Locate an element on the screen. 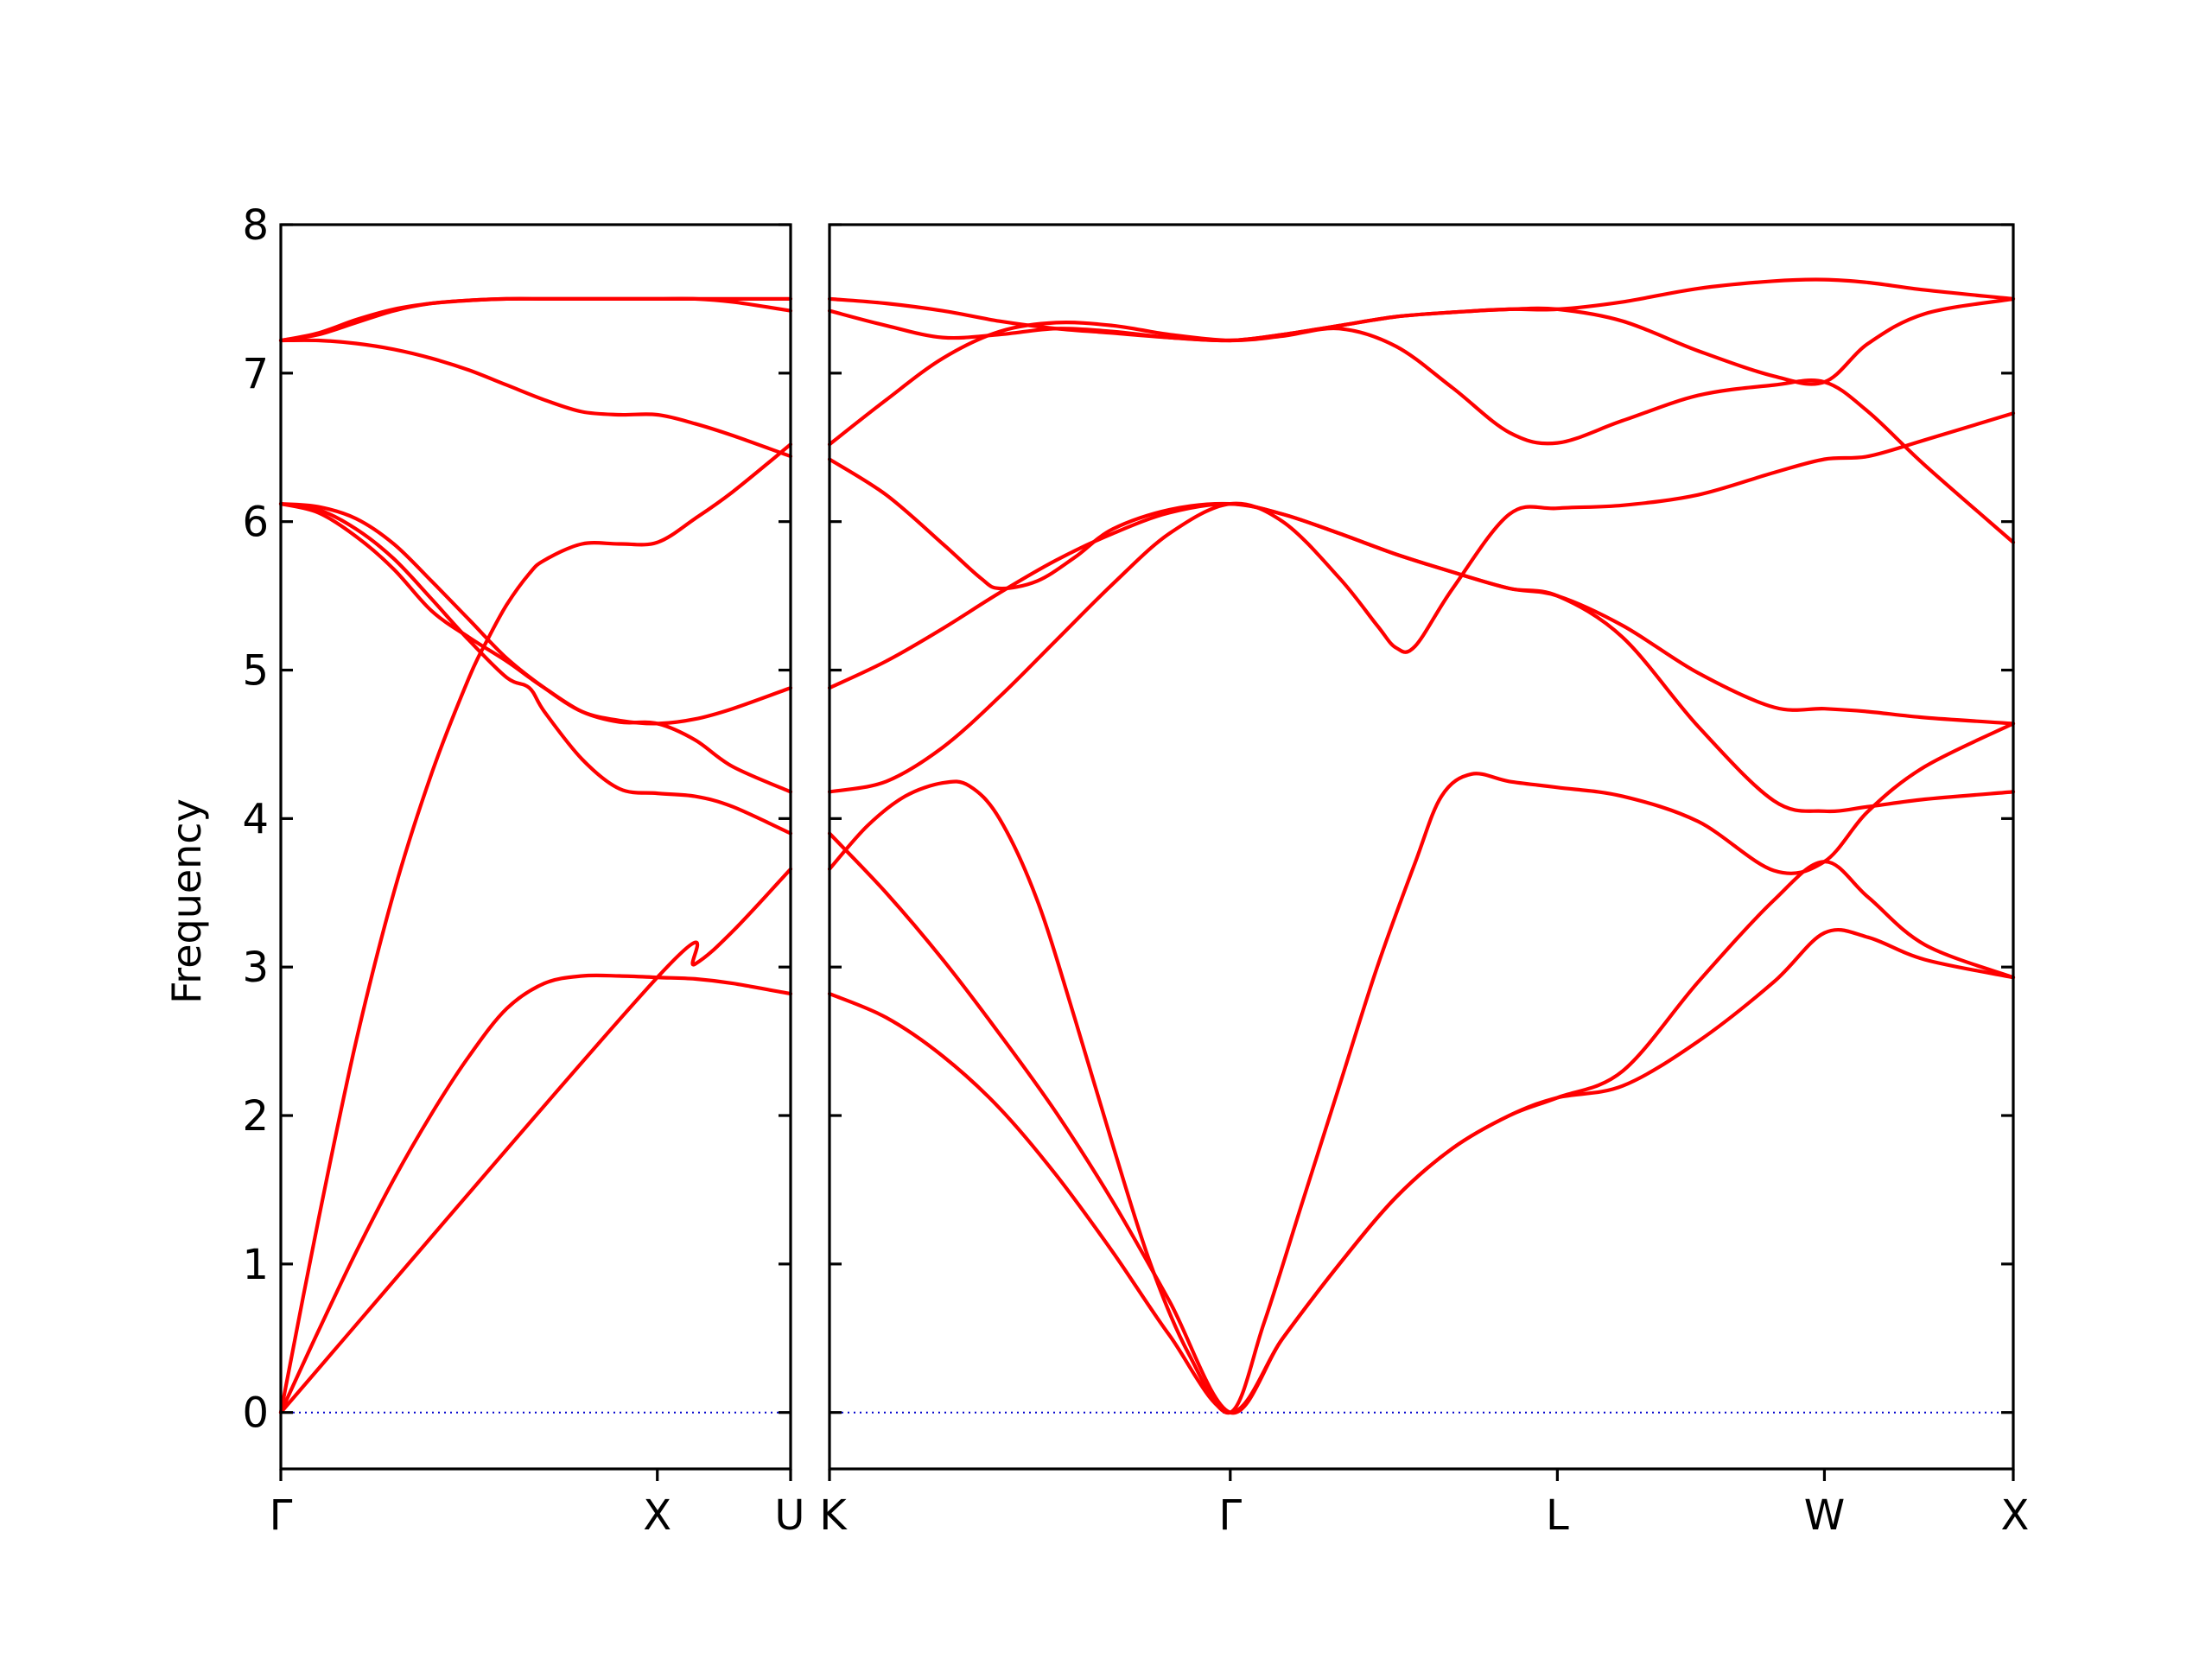 This screenshot has height=1659, width=2212. y-tick-label: 0 is located at coordinates (255, 1413).